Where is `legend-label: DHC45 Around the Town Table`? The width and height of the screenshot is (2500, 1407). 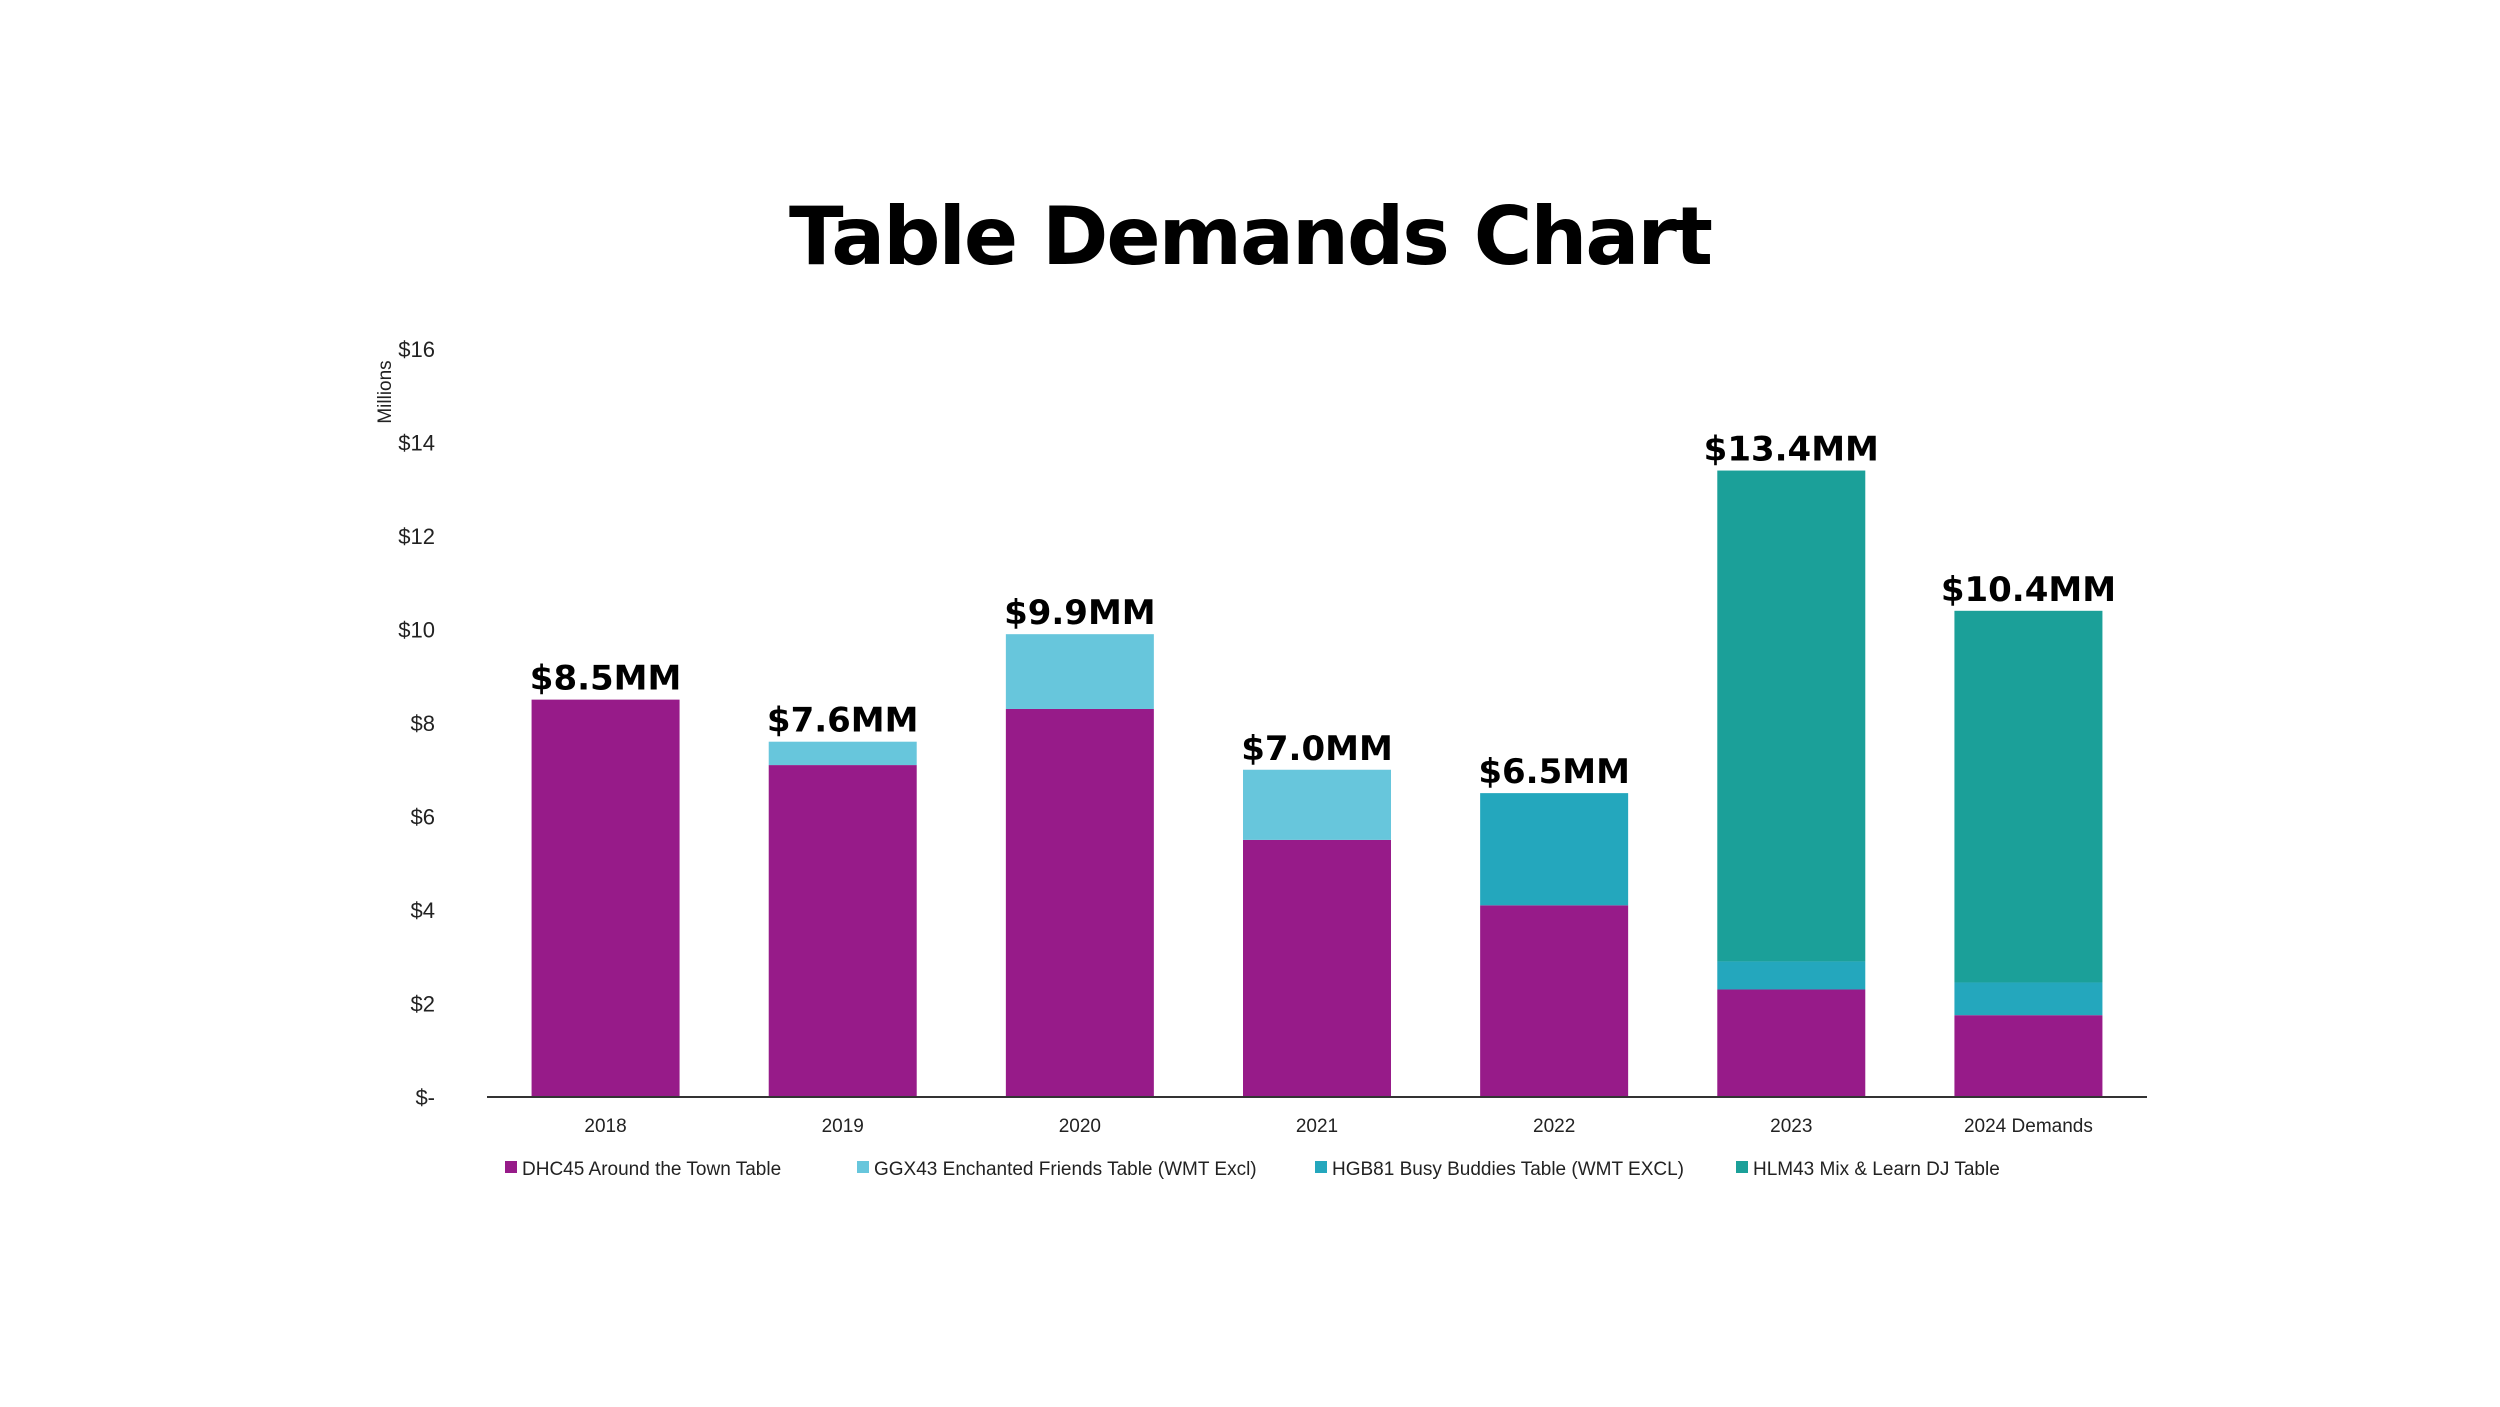 legend-label: DHC45 Around the Town Table is located at coordinates (651, 1169).